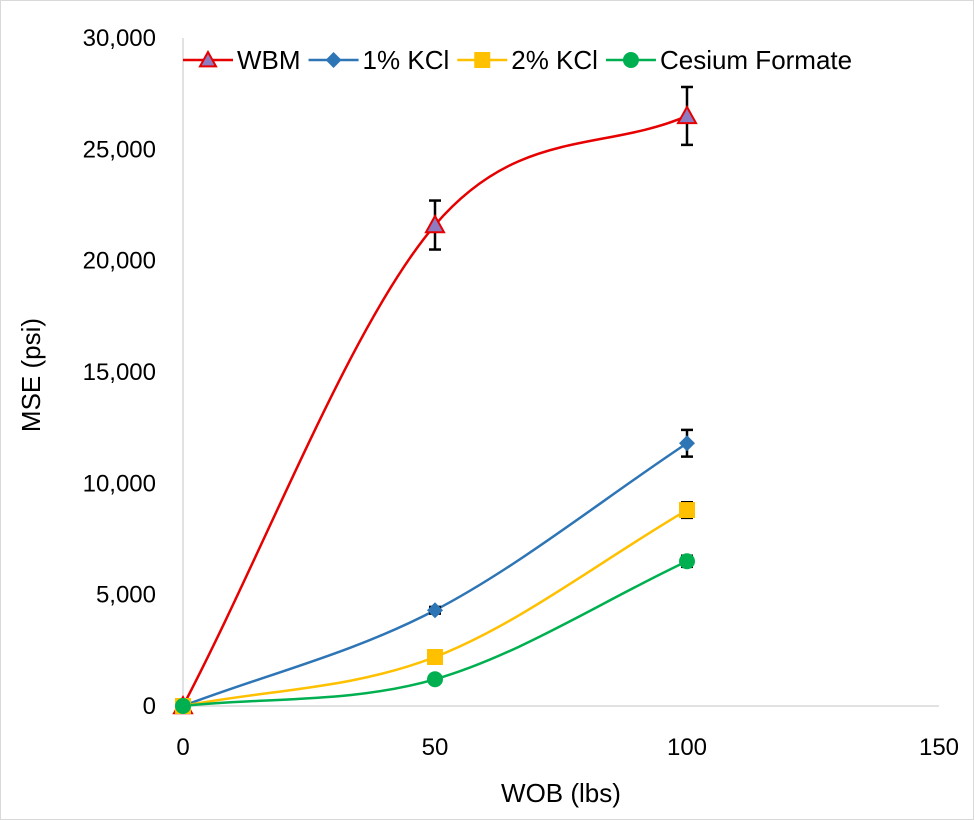  What do you see at coordinates (149, 706) in the screenshot?
I see `y-tick-label: 0` at bounding box center [149, 706].